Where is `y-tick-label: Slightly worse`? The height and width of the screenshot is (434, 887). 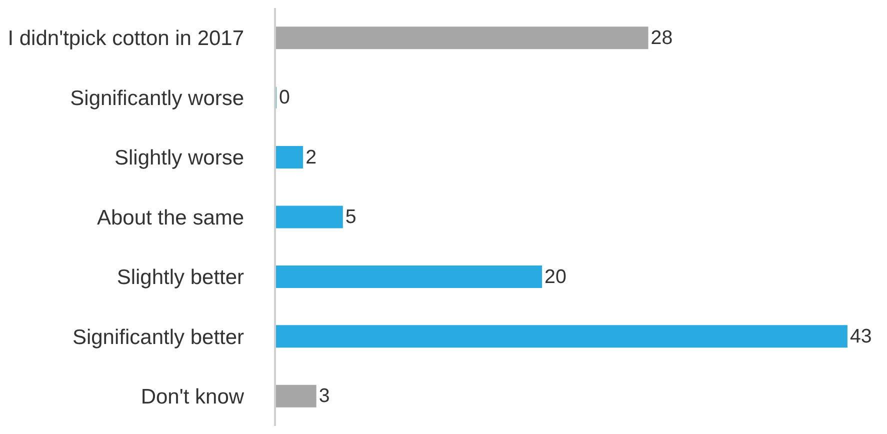 y-tick-label: Slightly worse is located at coordinates (179, 158).